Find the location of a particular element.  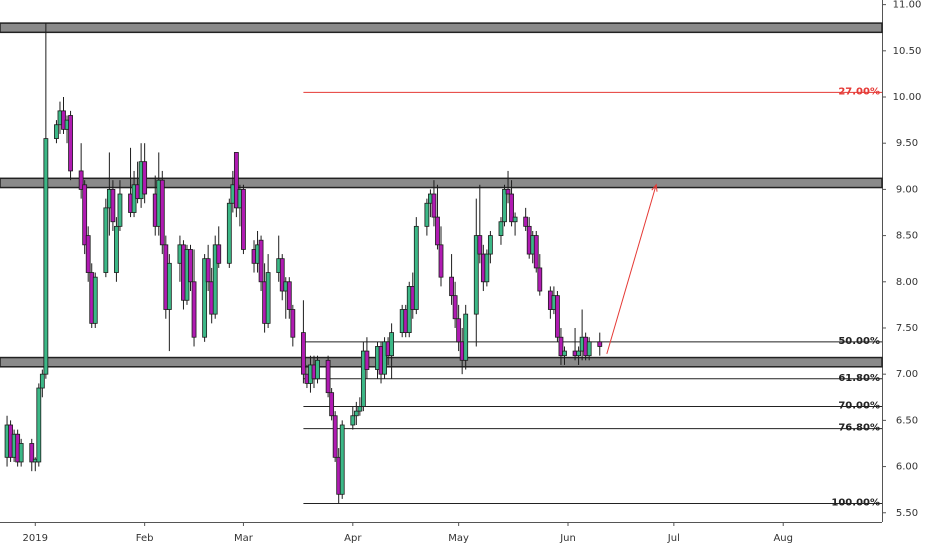

x-tick-label: Feb is located at coordinates (145, 538).